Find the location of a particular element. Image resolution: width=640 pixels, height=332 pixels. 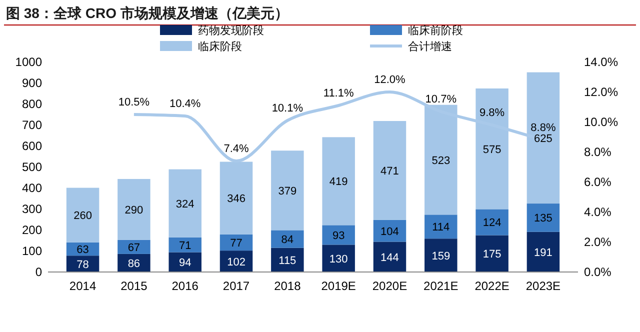

x-tick-label: 2023E is located at coordinates (543, 286).